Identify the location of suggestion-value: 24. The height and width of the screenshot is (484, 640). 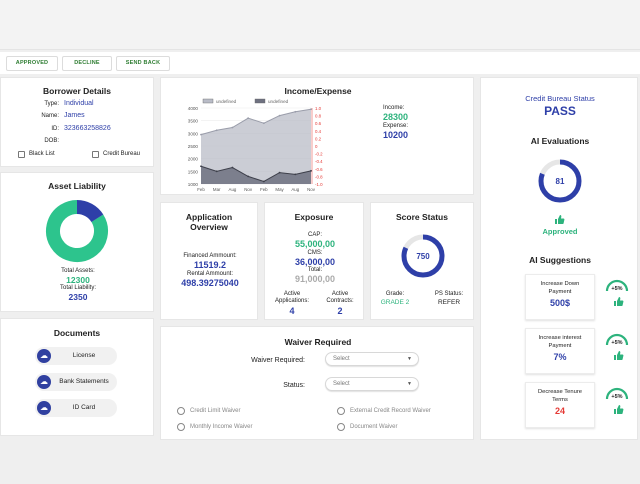
(559, 411).